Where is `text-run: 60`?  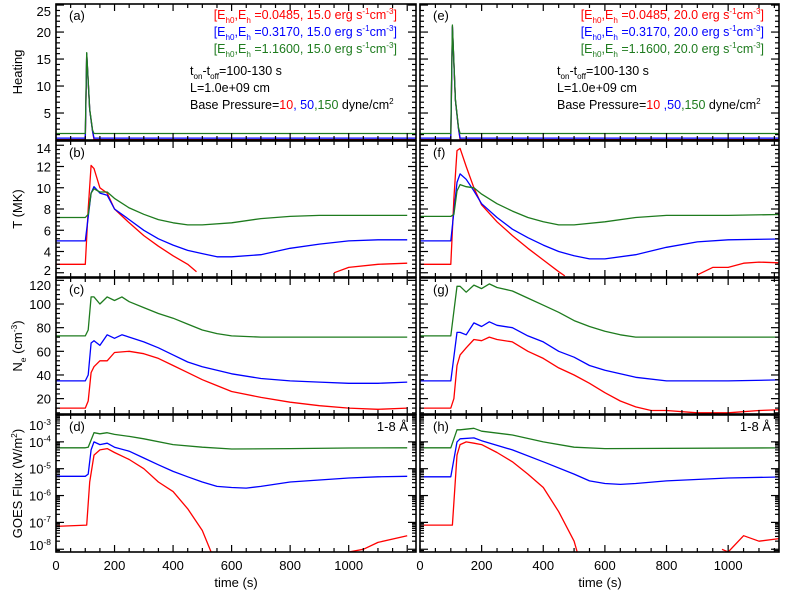
text-run: 60 is located at coordinates (44, 351).